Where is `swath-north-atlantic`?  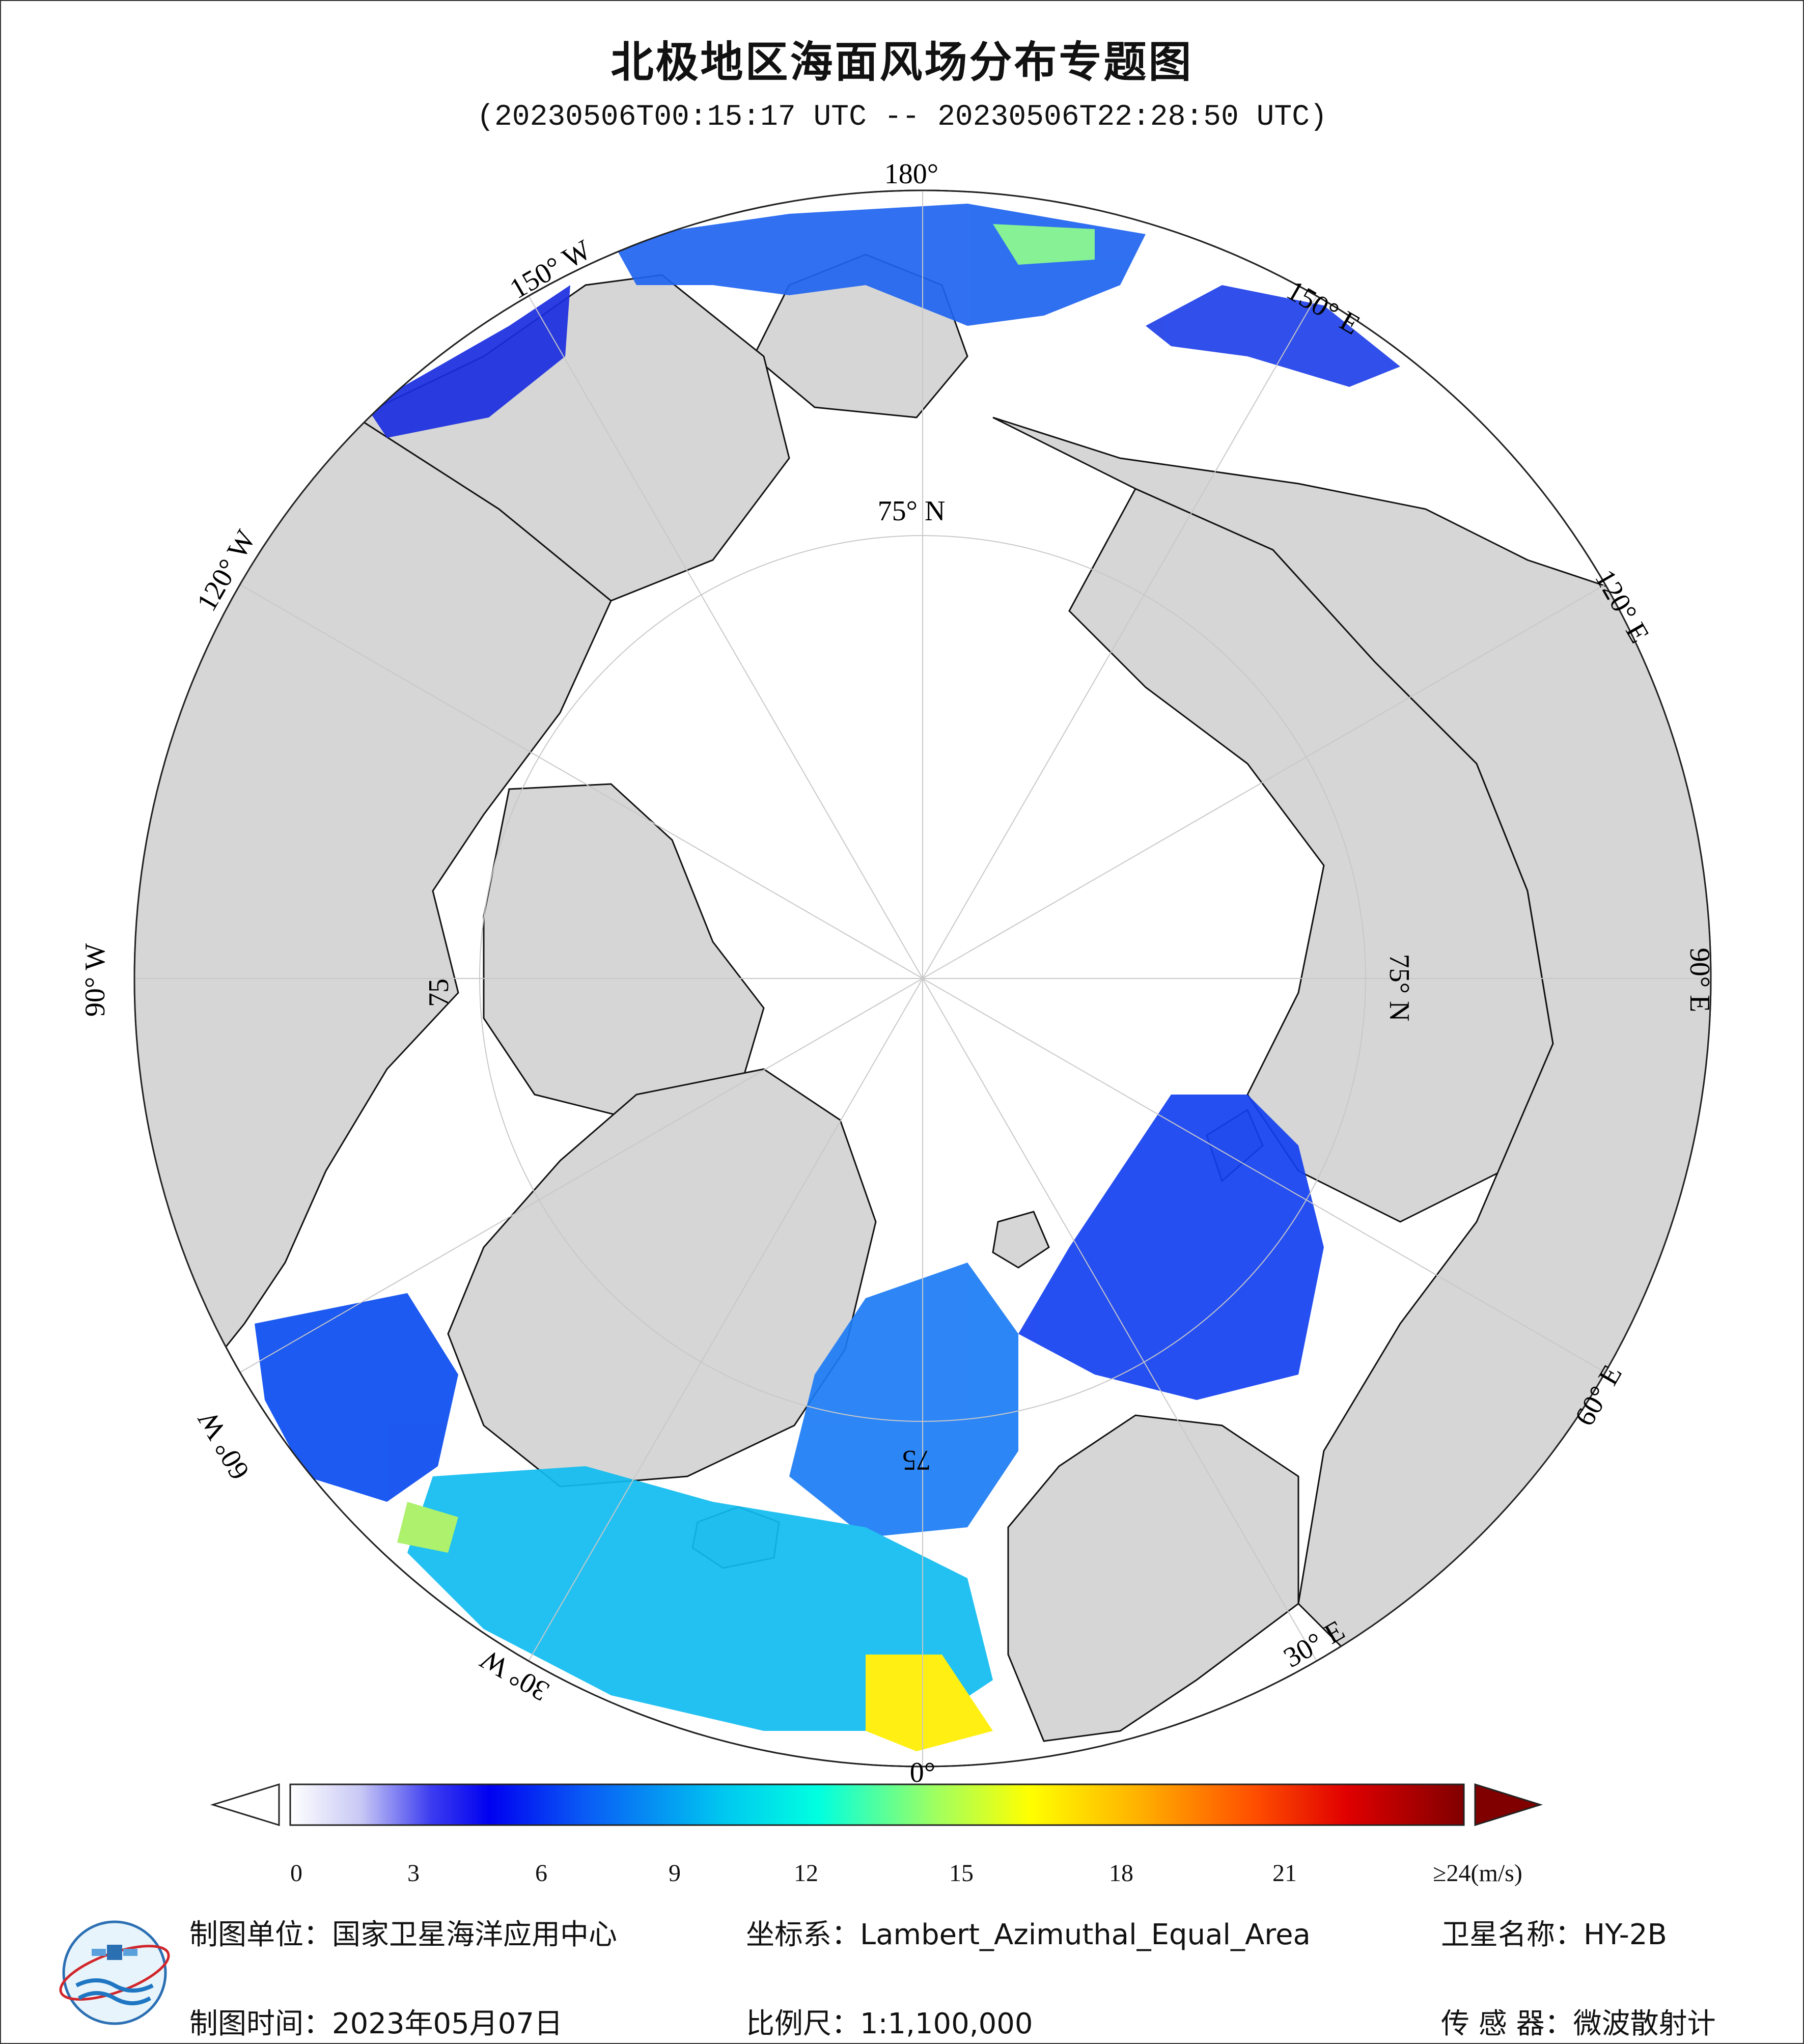 swath-north-atlantic is located at coordinates (700, 1598).